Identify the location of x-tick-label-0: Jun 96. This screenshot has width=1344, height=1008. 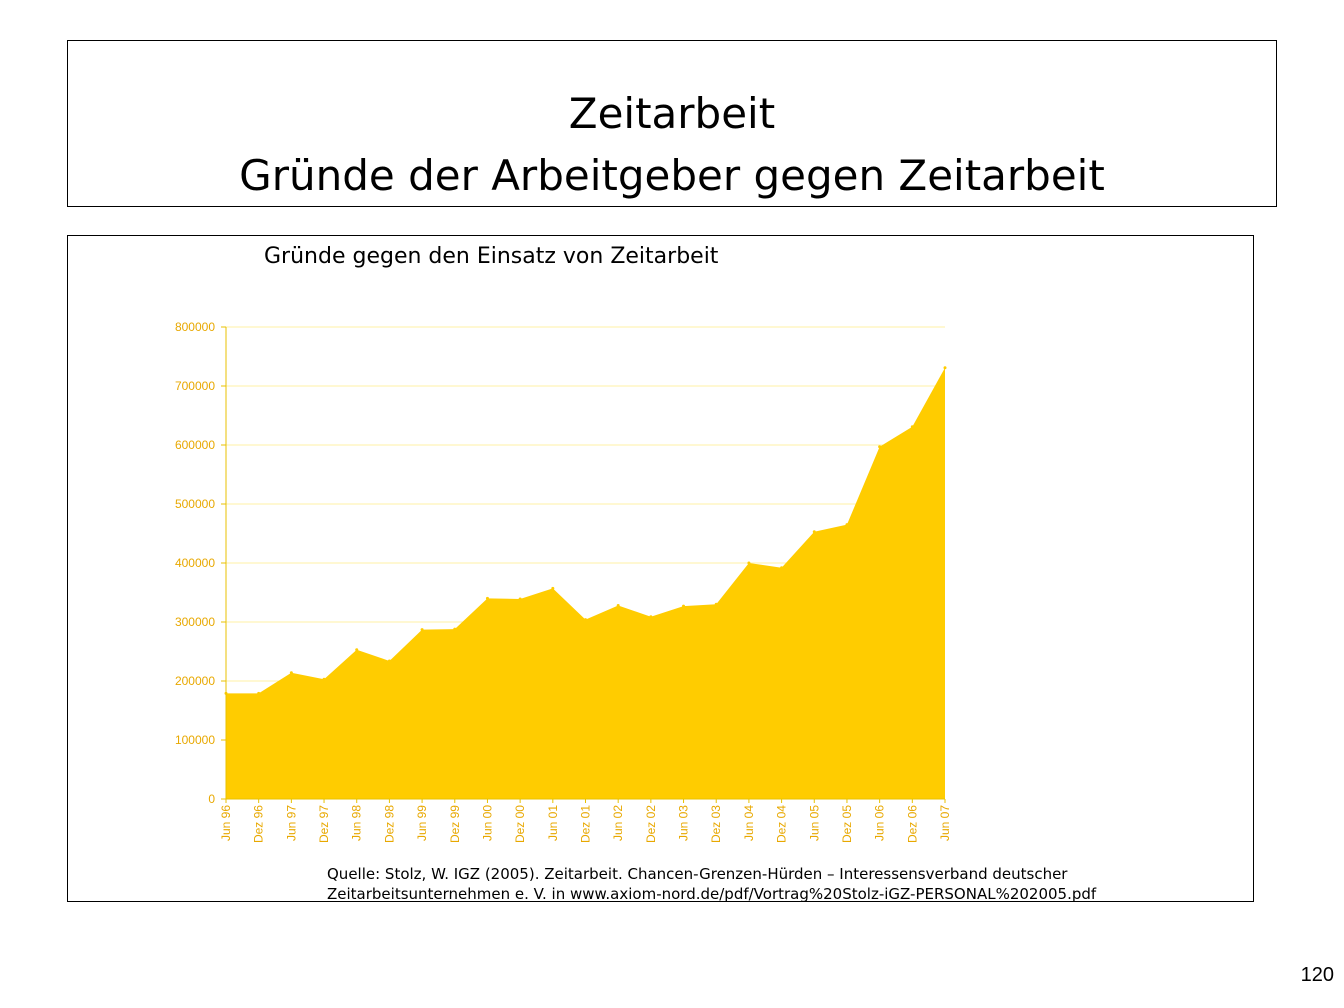
(226, 823).